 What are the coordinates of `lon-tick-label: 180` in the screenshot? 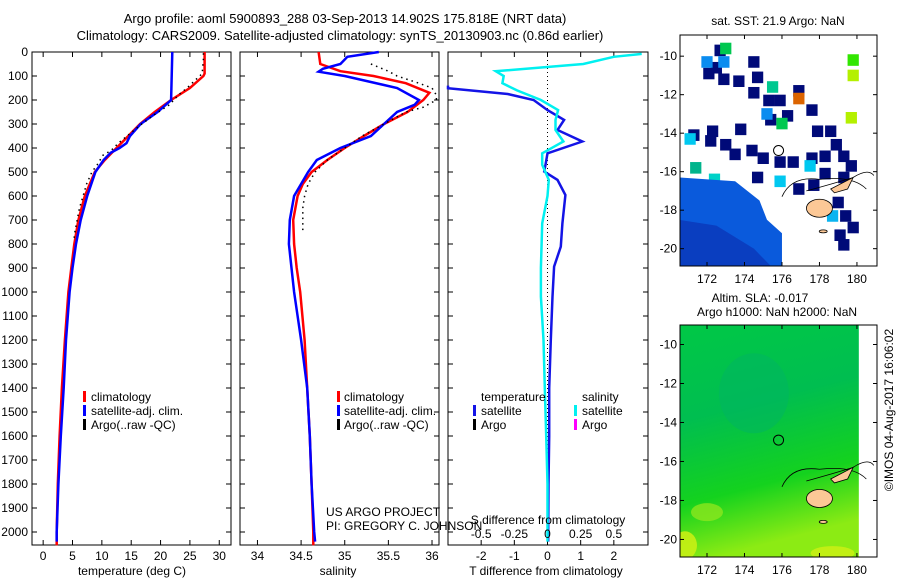 It's located at (857, 279).